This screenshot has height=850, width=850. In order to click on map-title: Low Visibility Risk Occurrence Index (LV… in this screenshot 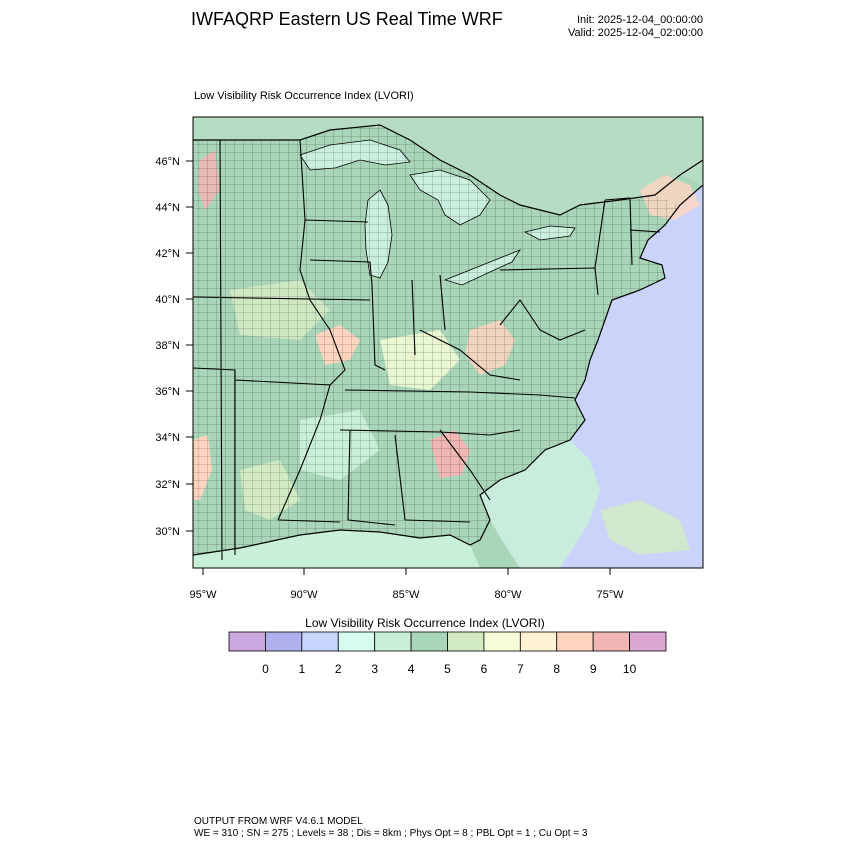, I will do `click(304, 96)`.